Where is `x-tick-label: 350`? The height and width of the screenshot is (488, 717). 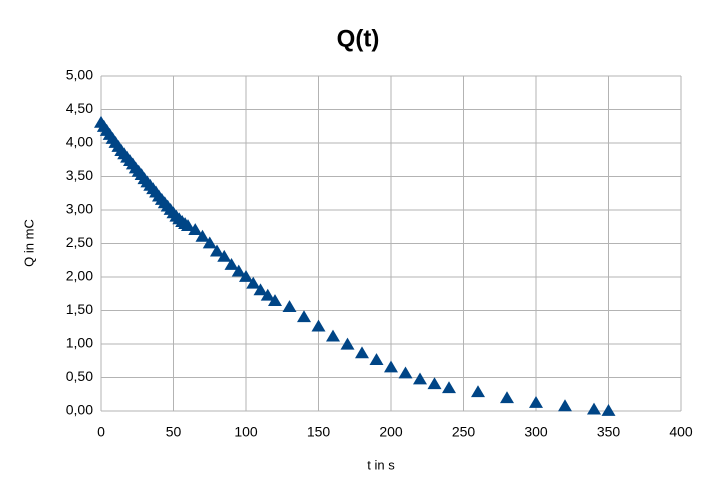 x-tick-label: 350 is located at coordinates (609, 432).